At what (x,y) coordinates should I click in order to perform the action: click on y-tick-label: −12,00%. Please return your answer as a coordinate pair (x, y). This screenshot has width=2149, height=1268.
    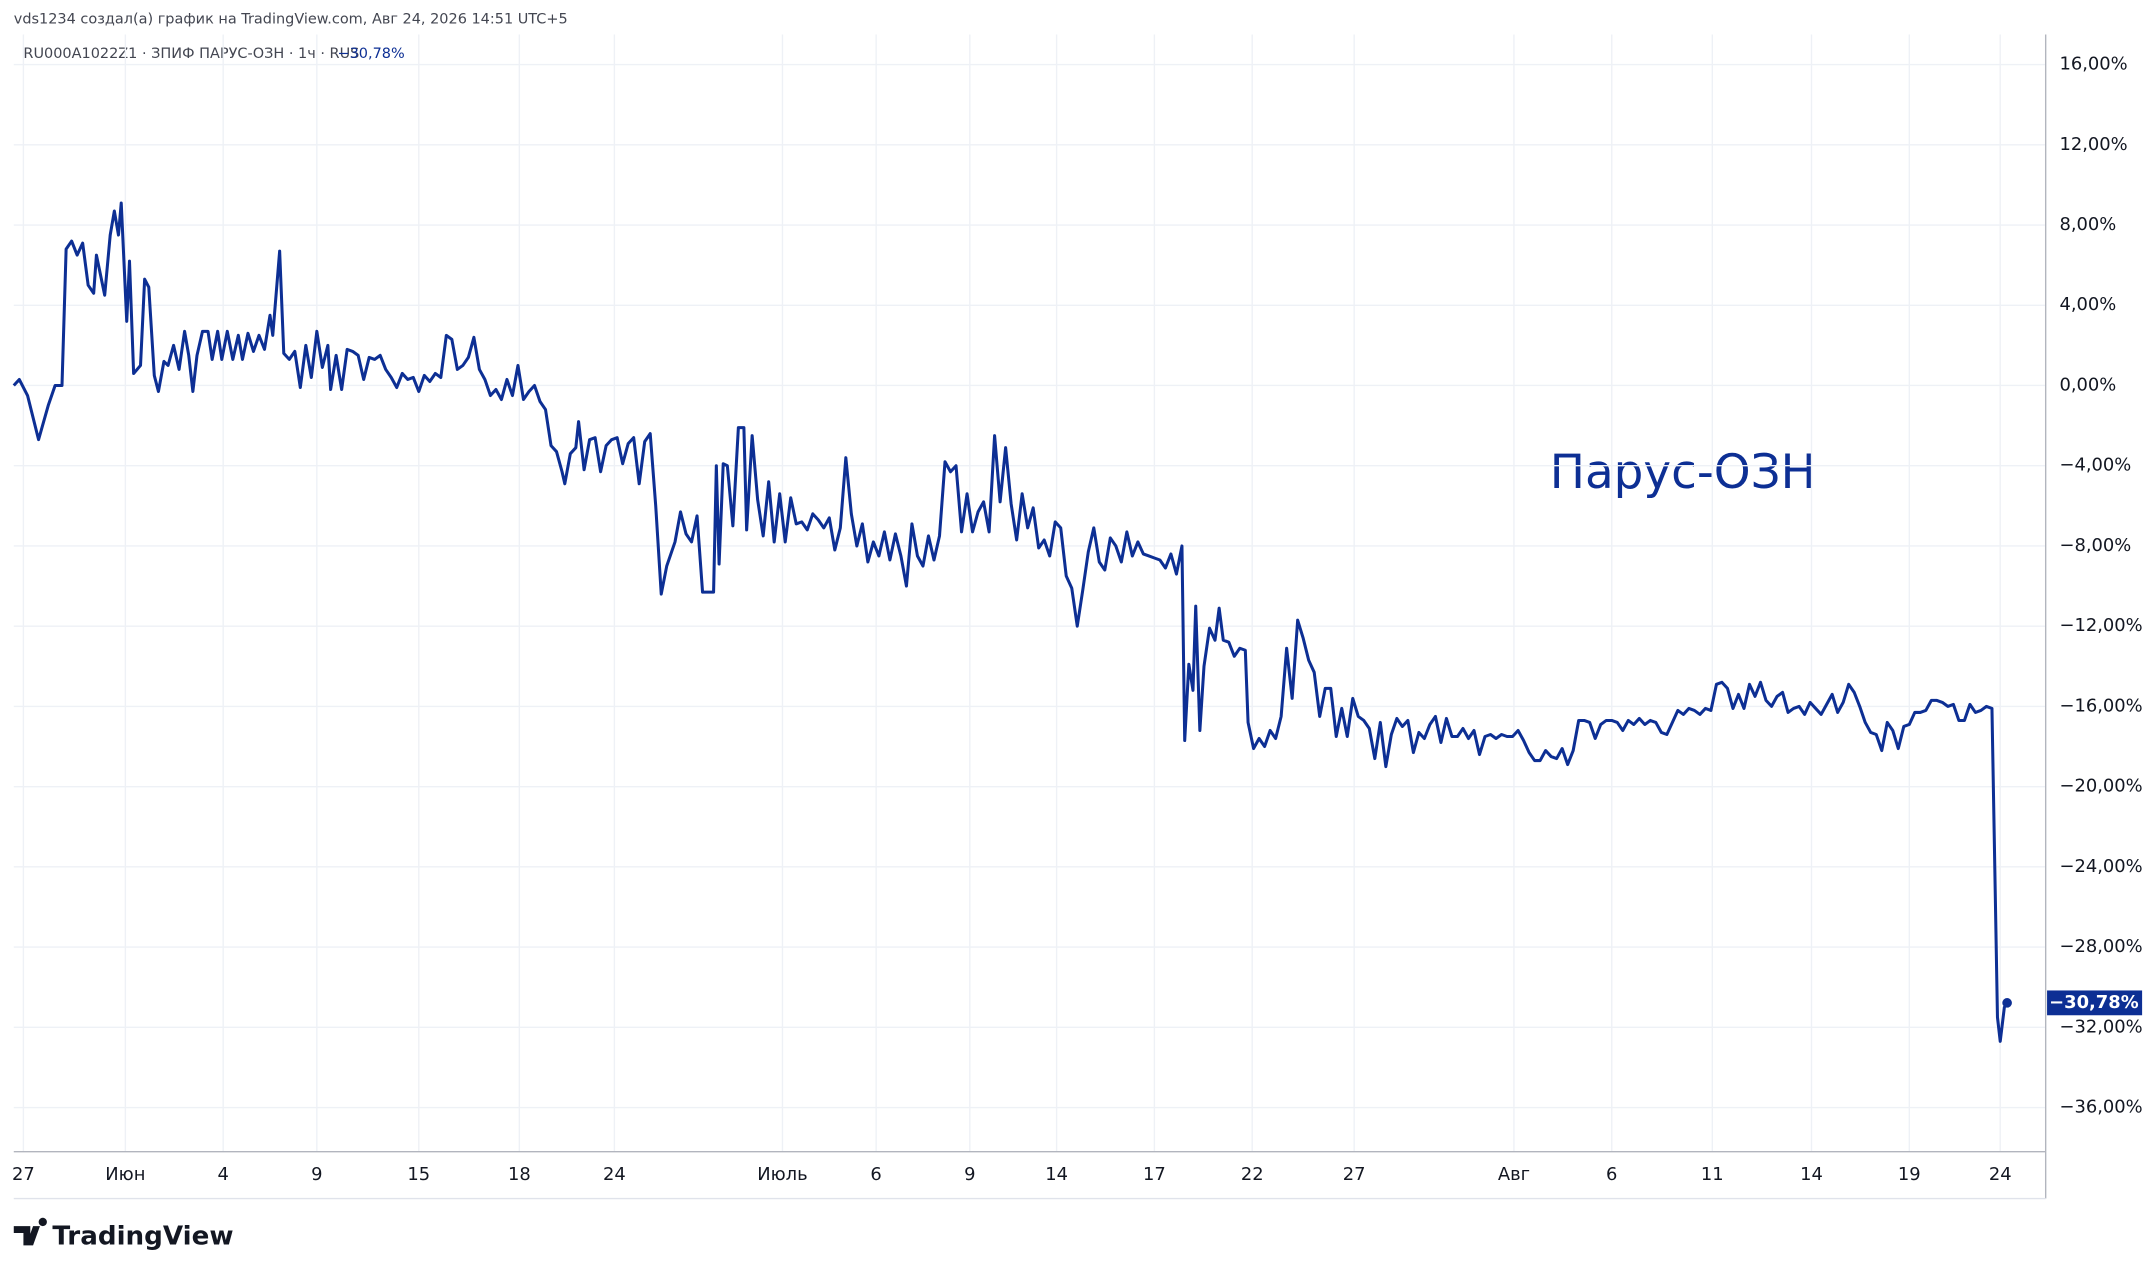
    Looking at the image, I should click on (2100, 625).